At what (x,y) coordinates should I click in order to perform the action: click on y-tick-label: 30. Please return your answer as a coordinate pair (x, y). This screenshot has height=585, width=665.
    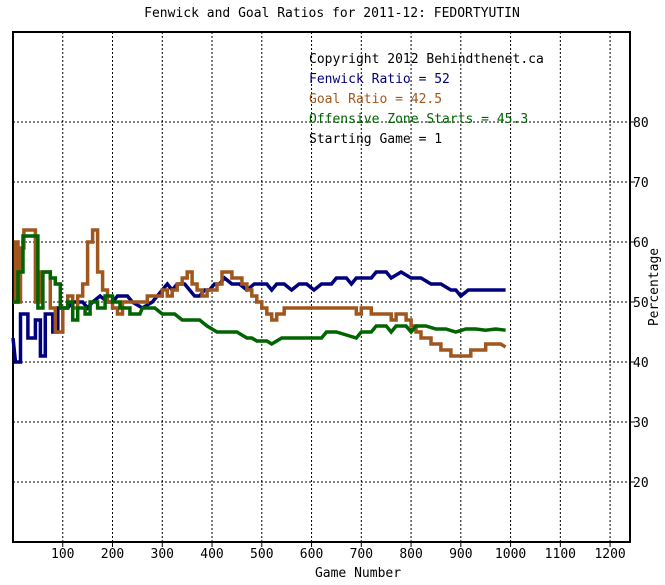
    Looking at the image, I should click on (641, 423).